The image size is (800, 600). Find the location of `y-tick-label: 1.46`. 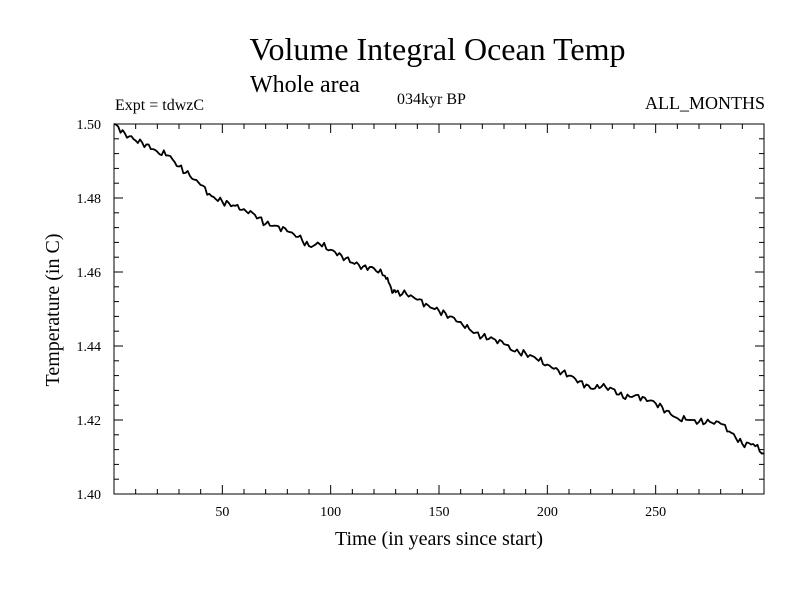

y-tick-label: 1.46 is located at coordinates (89, 273).